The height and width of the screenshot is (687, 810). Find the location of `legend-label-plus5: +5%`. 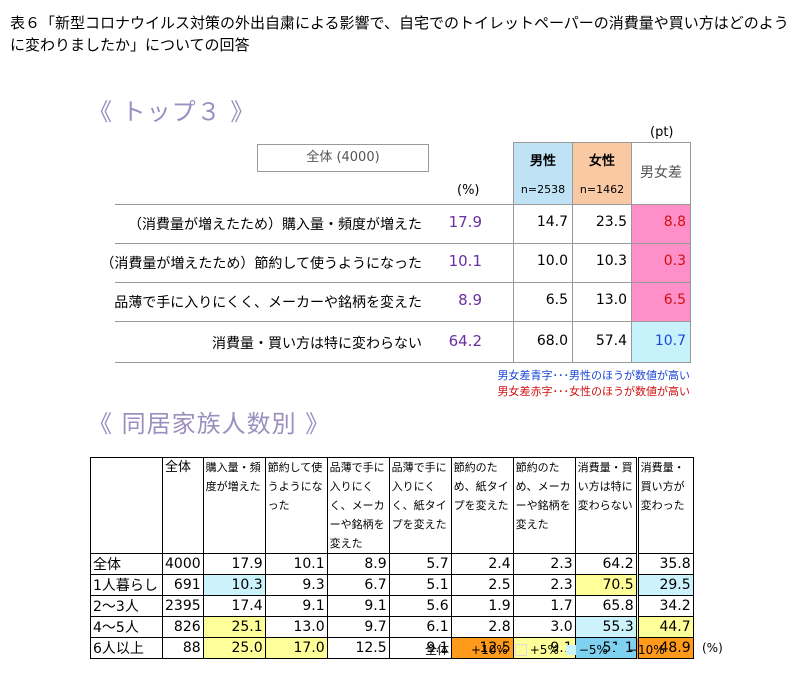

legend-label-plus5: +5% is located at coordinates (544, 649).